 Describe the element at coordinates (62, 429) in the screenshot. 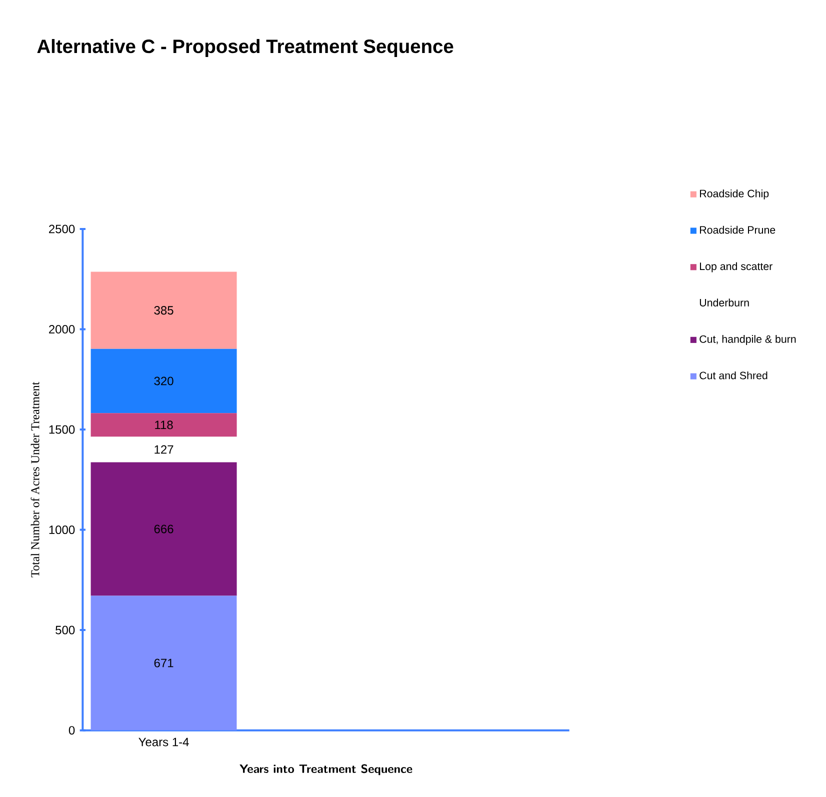

I see `y-tick-label: 1500` at that location.